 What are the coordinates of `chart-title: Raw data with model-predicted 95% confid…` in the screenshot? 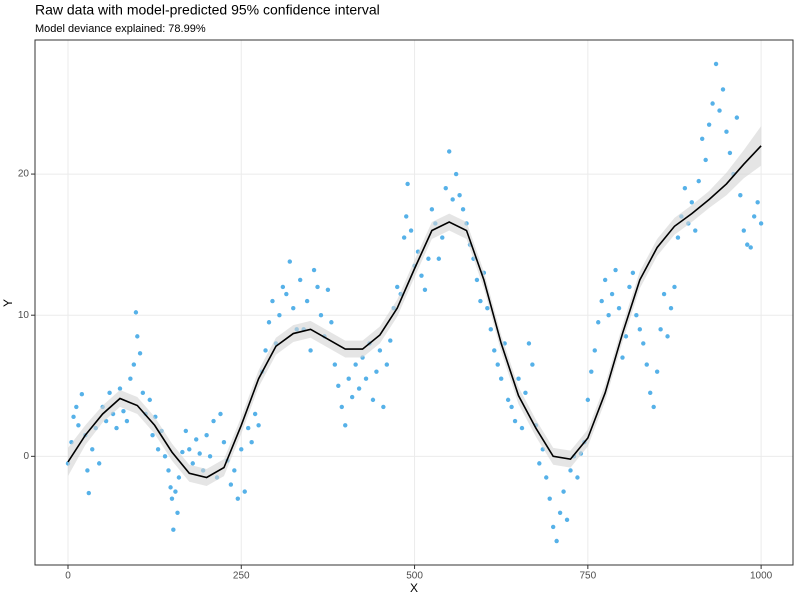 It's located at (207, 10).